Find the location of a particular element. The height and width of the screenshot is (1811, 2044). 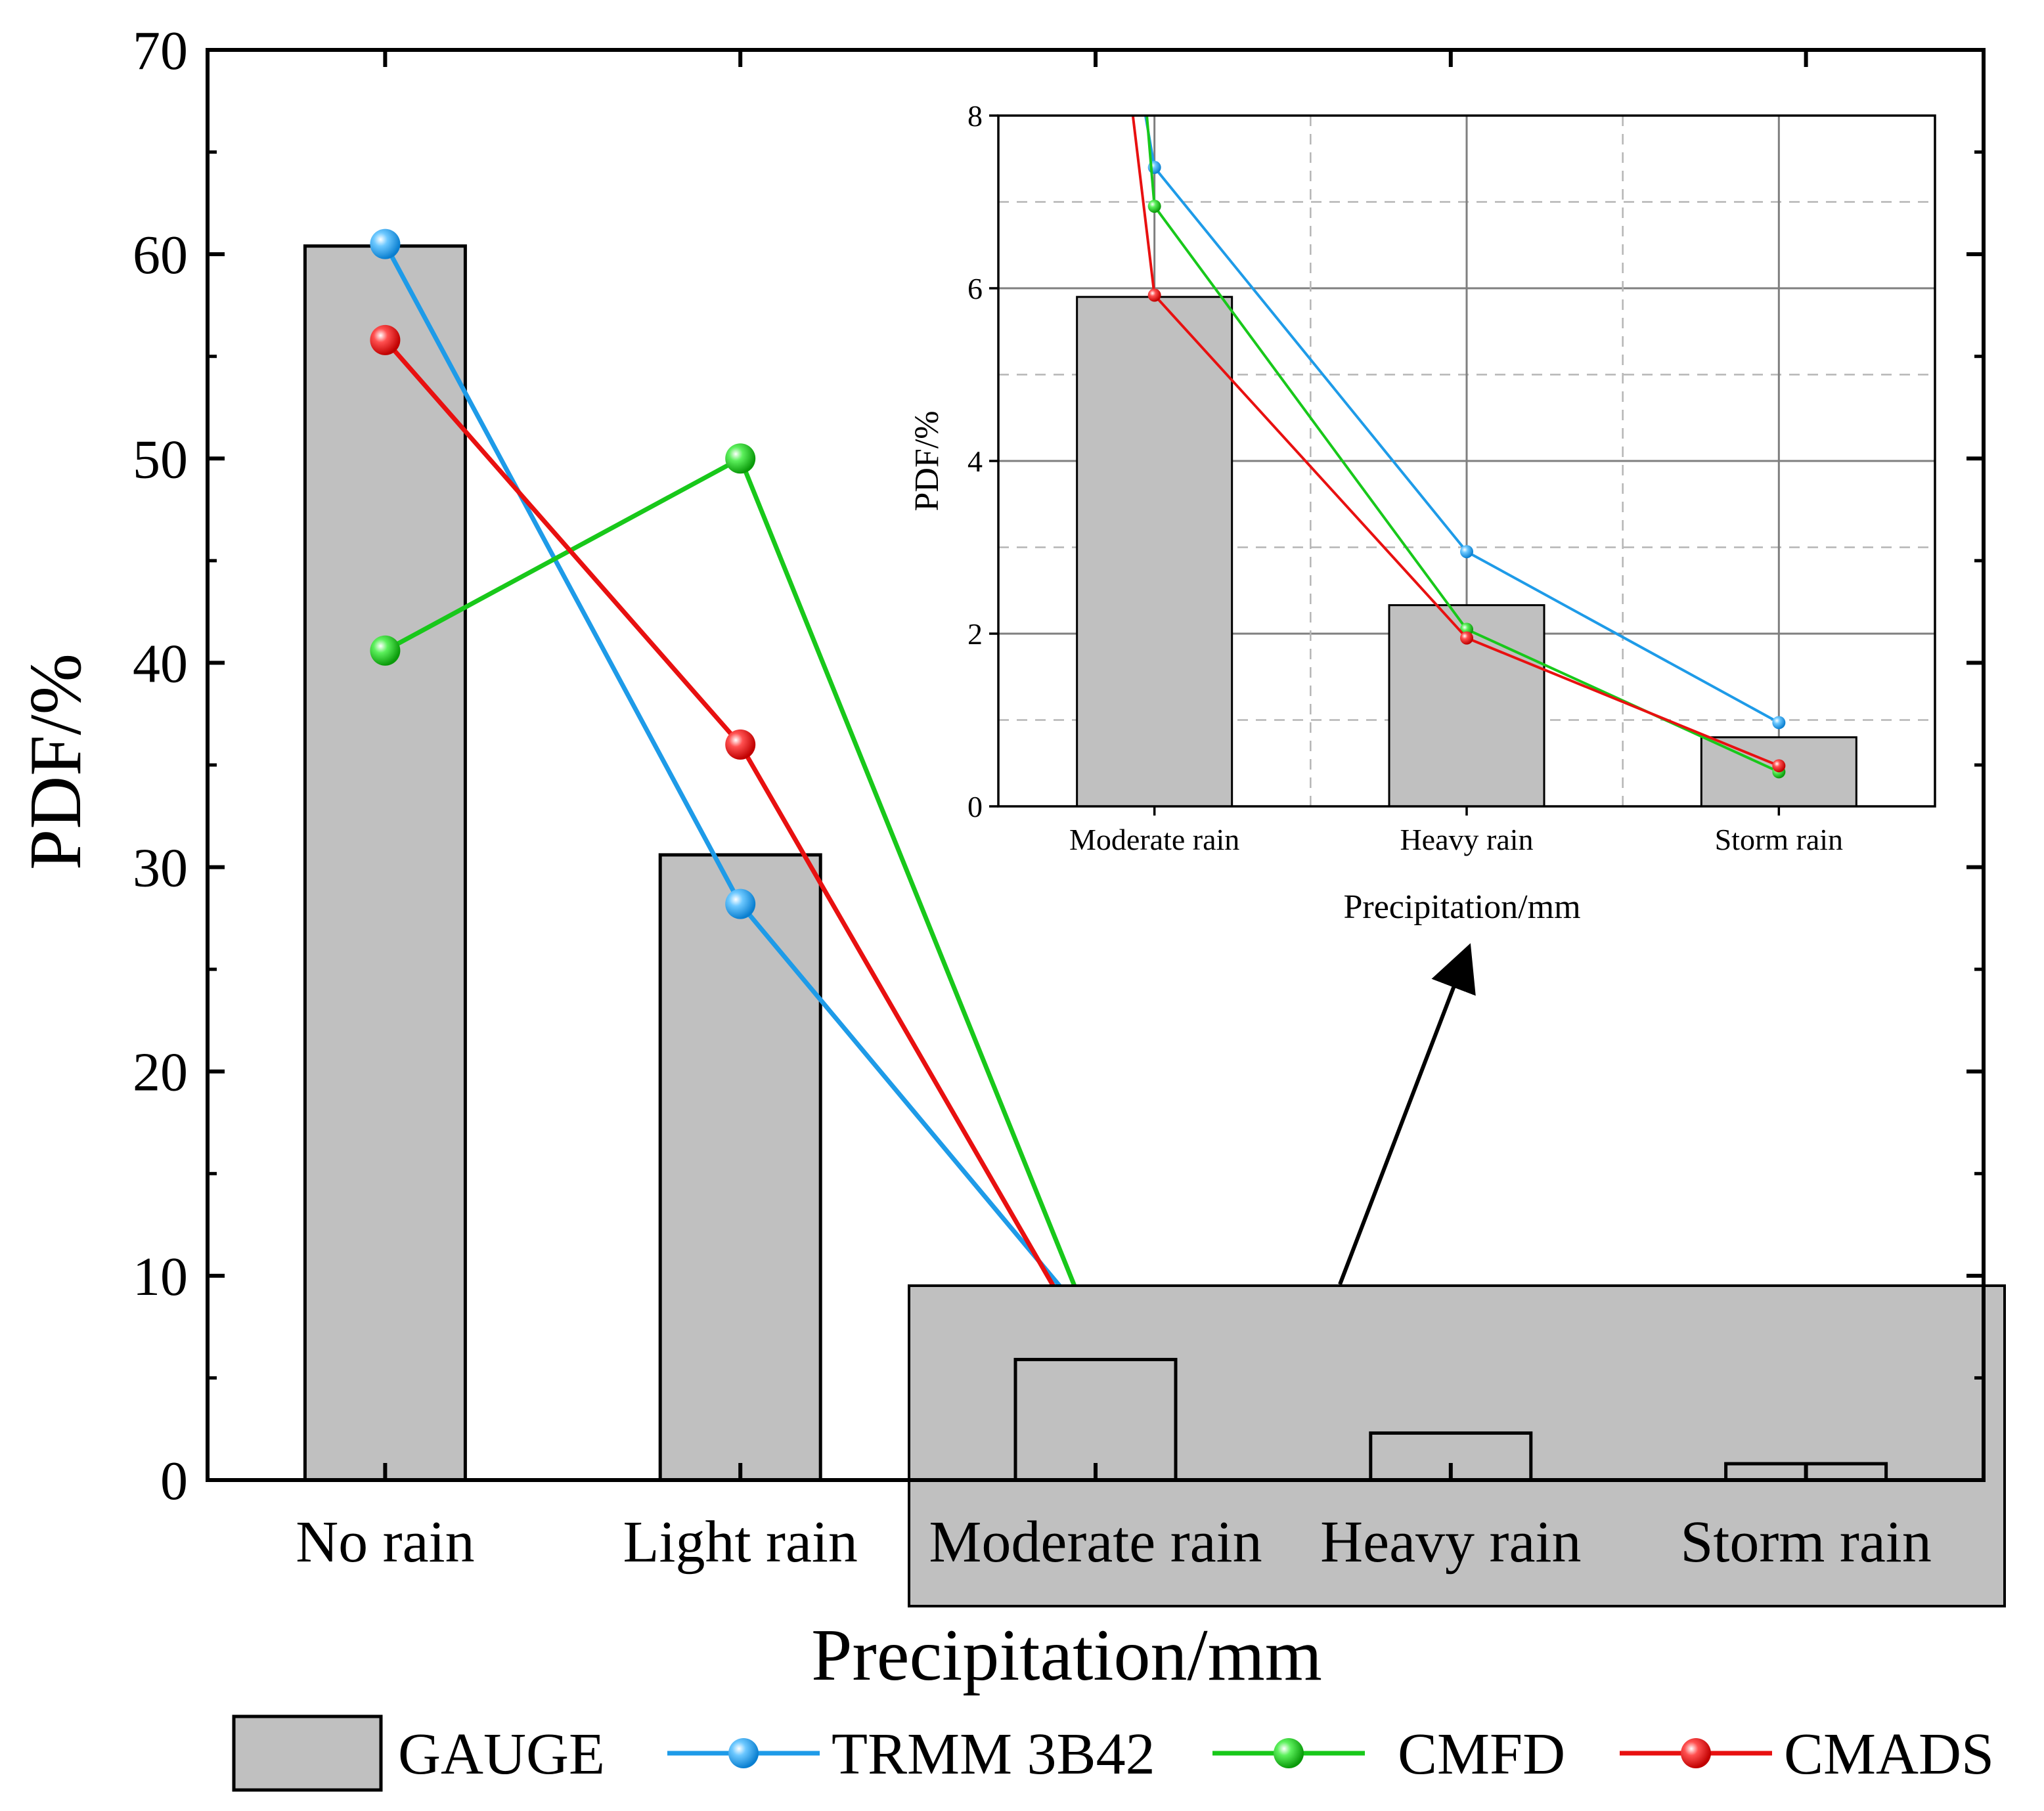

main-bar-gauge-light-rain is located at coordinates (740, 1167).